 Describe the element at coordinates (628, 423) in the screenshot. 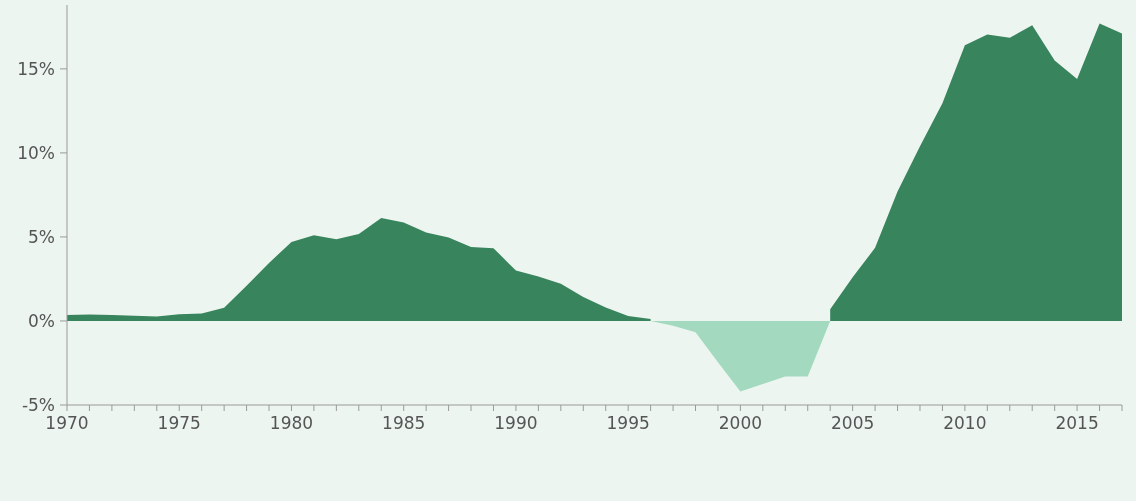

I see `x-tick-label: 1995` at that location.